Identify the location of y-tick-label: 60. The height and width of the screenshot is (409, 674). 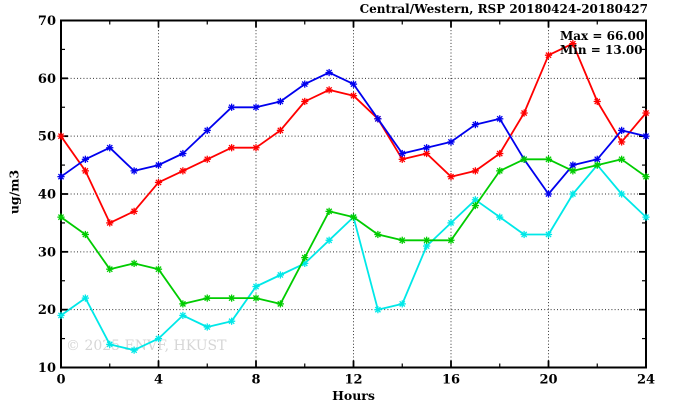
(47, 79).